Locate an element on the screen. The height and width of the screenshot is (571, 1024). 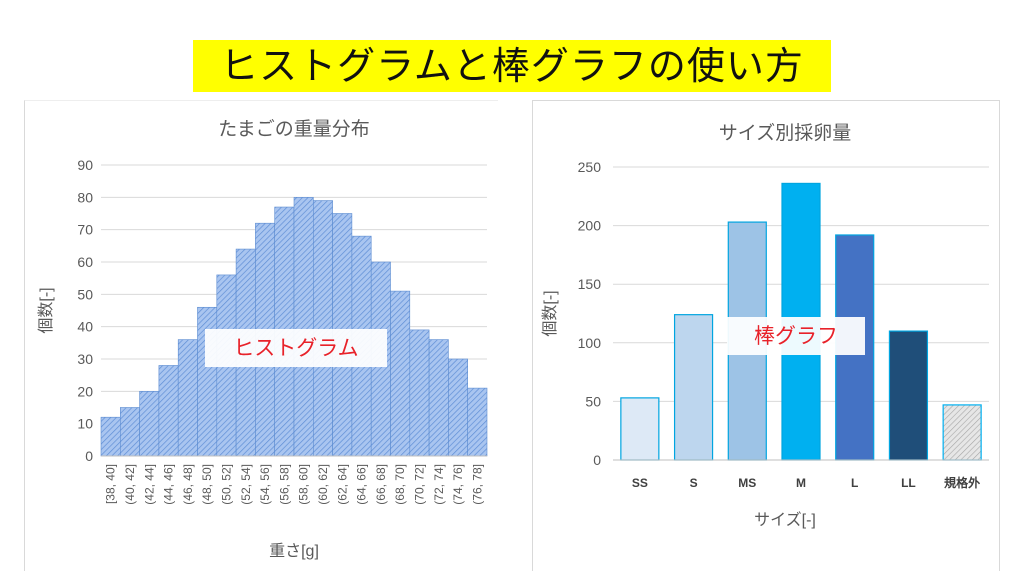
bar-chart-x-axis-label: サイズ[-] is located at coordinates (785, 520).